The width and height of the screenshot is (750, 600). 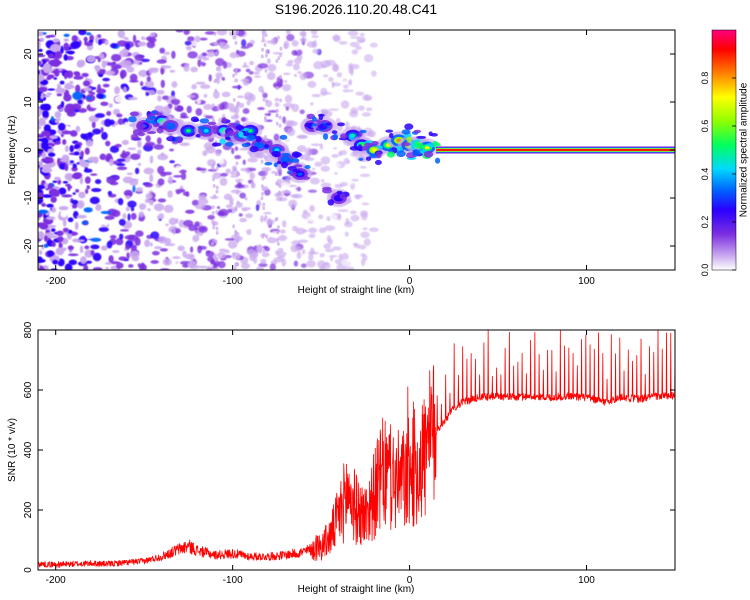 I want to click on y-tick-label: -10, so click(x=28, y=197).